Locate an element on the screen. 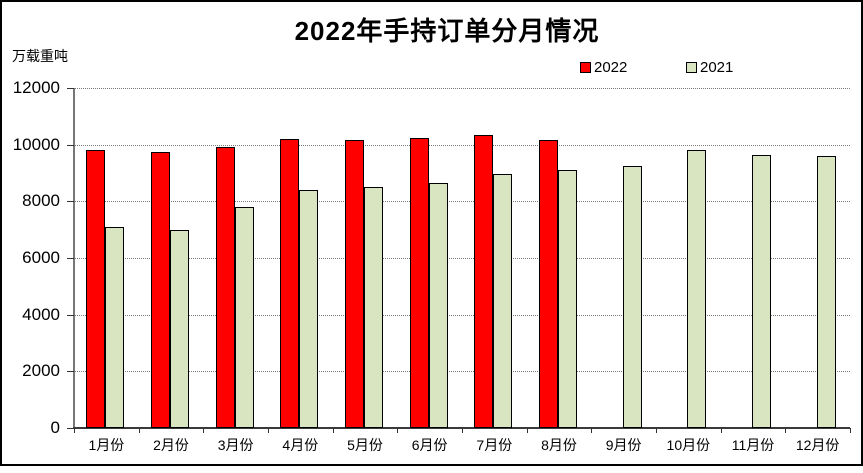 The width and height of the screenshot is (863, 473). y-tick-label-0: 0 is located at coordinates (55, 427).